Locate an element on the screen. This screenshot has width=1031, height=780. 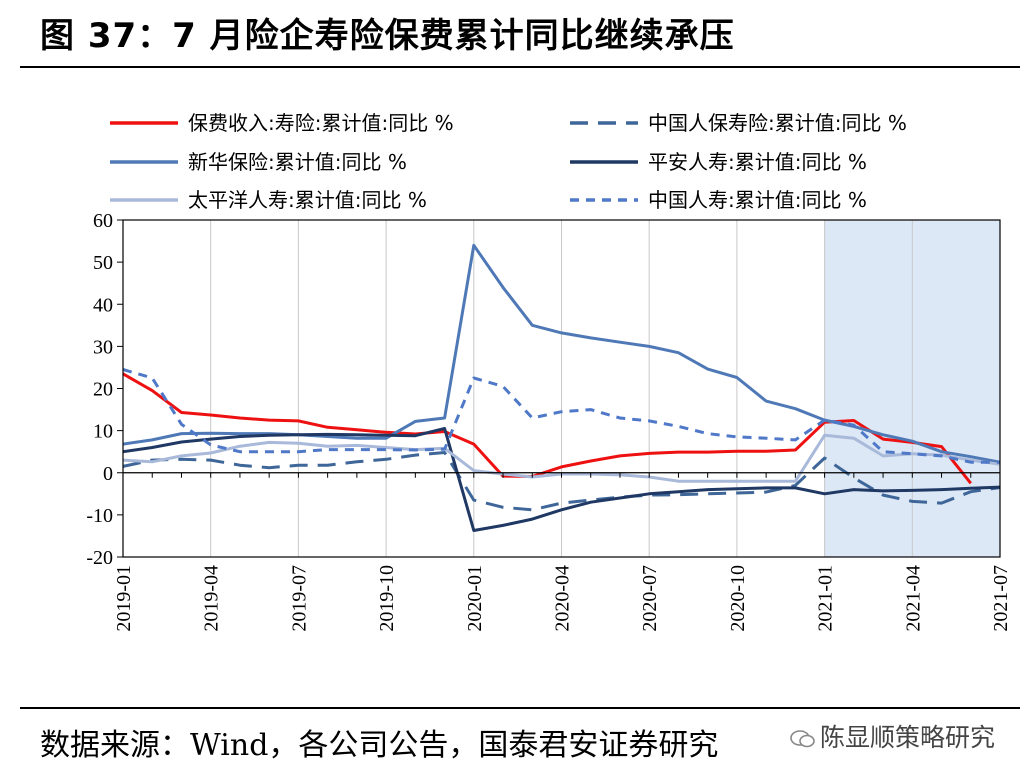
x-tick-label: 2020-01 is located at coordinates (475, 598).